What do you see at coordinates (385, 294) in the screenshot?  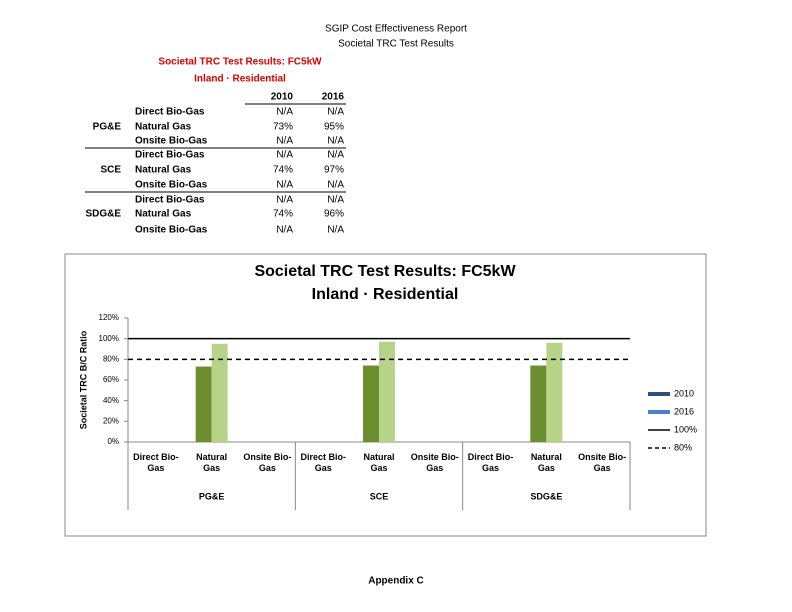 I see `chart-subtitle: Inland · Residential` at bounding box center [385, 294].